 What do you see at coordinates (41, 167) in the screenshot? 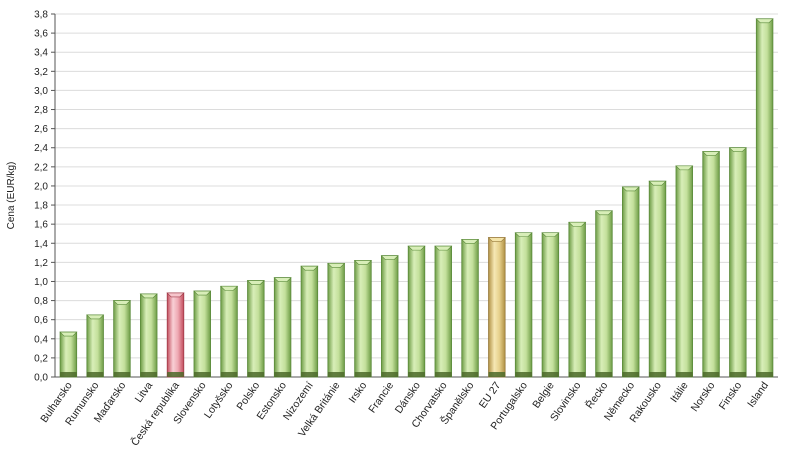
I see `y-tick-label: 2,2` at bounding box center [41, 167].